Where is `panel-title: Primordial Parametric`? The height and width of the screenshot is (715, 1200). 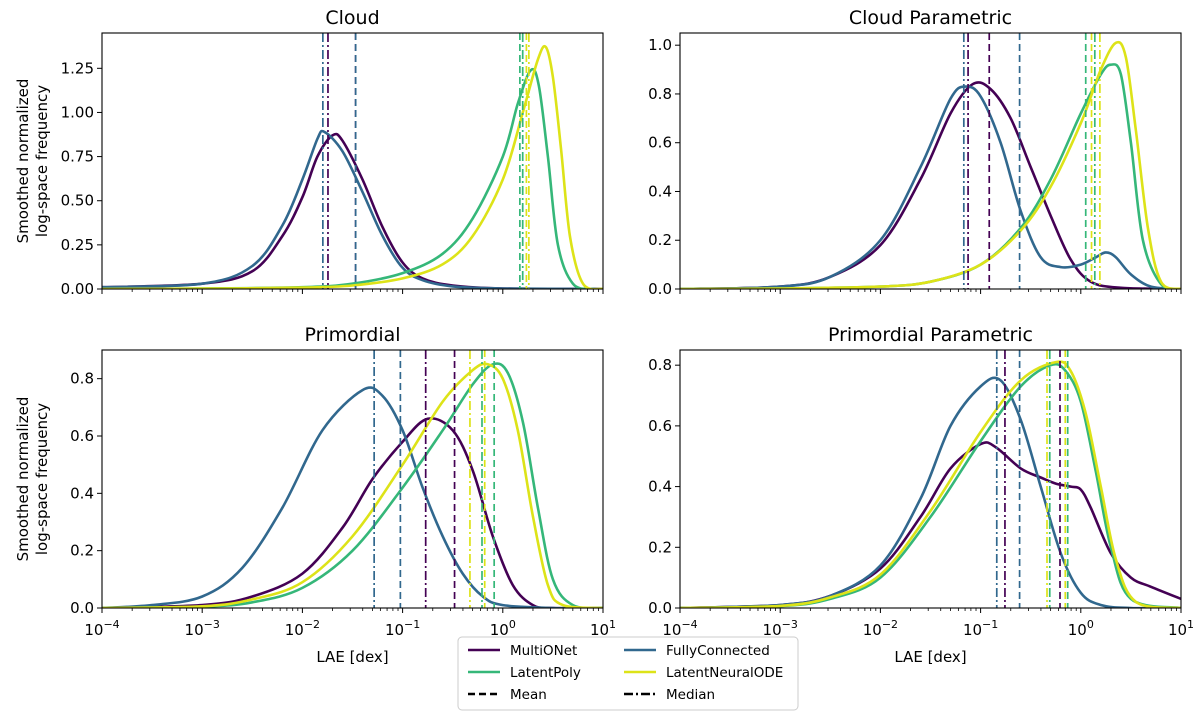 panel-title: Primordial Parametric is located at coordinates (930, 335).